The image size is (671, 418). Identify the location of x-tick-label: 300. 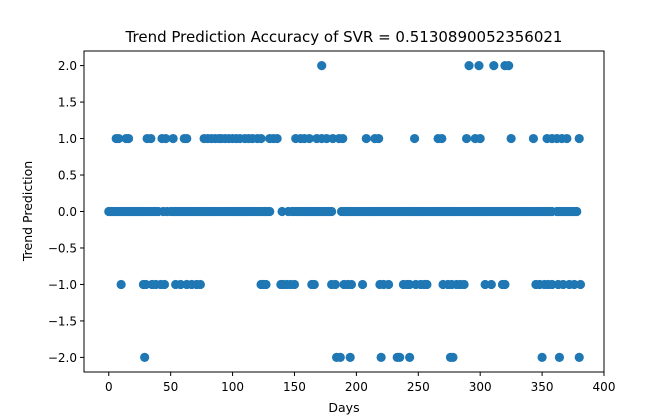
(480, 387).